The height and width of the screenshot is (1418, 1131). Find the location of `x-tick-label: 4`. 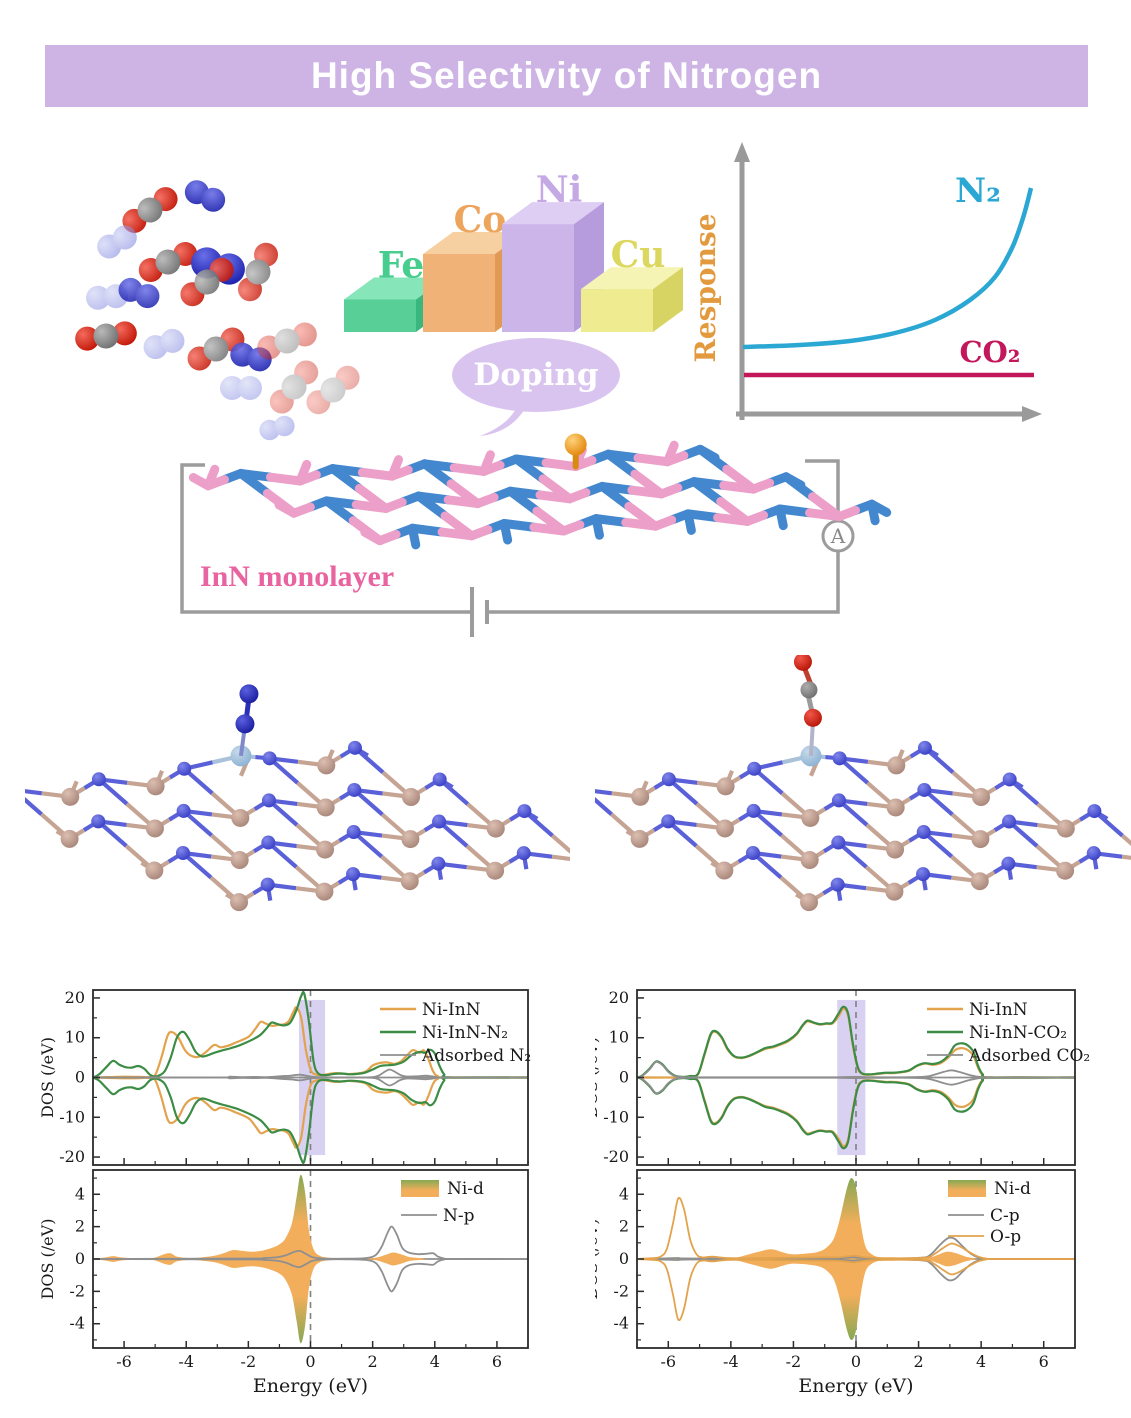

x-tick-label: 4 is located at coordinates (435, 1361).